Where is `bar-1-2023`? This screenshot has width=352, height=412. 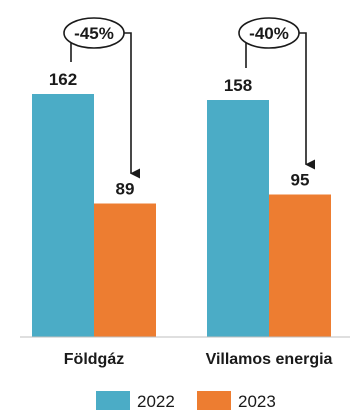
bar-1-2023 is located at coordinates (125, 270).